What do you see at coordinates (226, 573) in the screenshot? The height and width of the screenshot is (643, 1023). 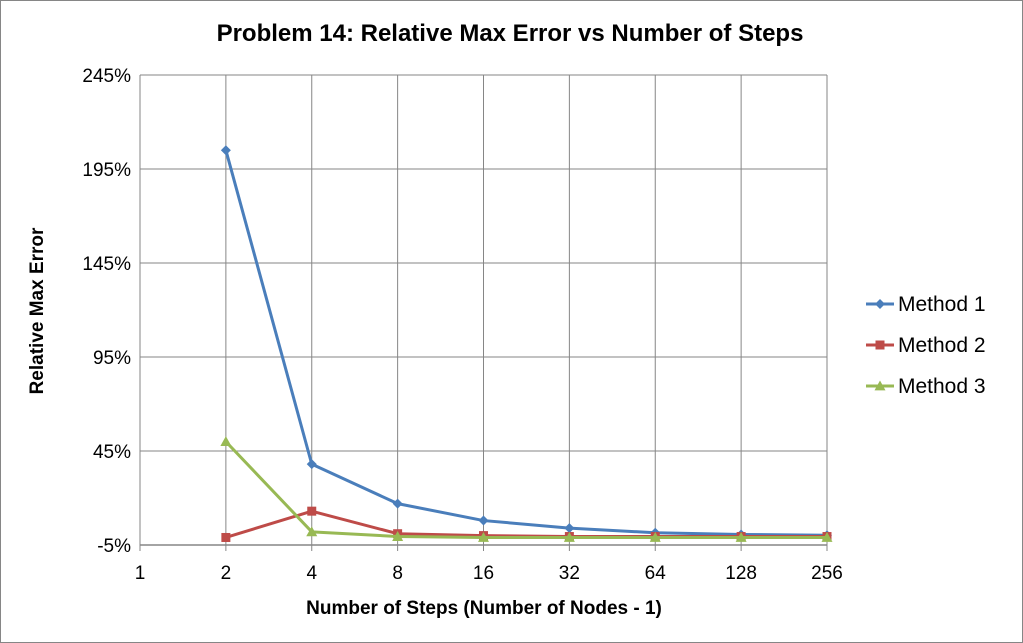 I see `x-tick-label: 2` at bounding box center [226, 573].